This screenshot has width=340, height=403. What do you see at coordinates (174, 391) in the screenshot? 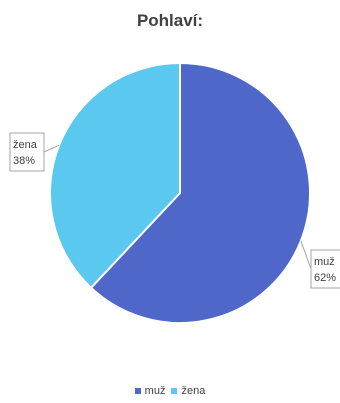
I see `legend-swatch-zena` at bounding box center [174, 391].